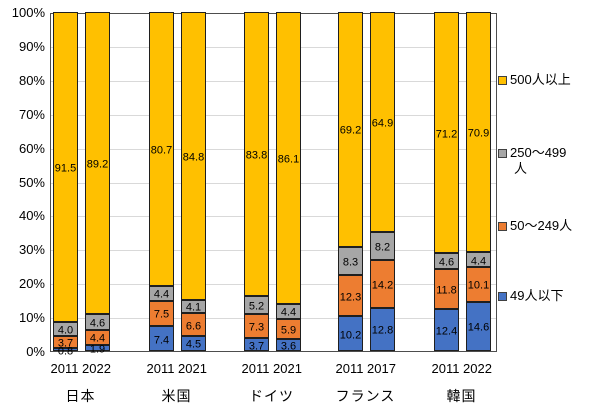 The height and width of the screenshot is (410, 600). Describe the element at coordinates (28, 12) in the screenshot. I see `y-axis-tick-label: 100%` at that location.